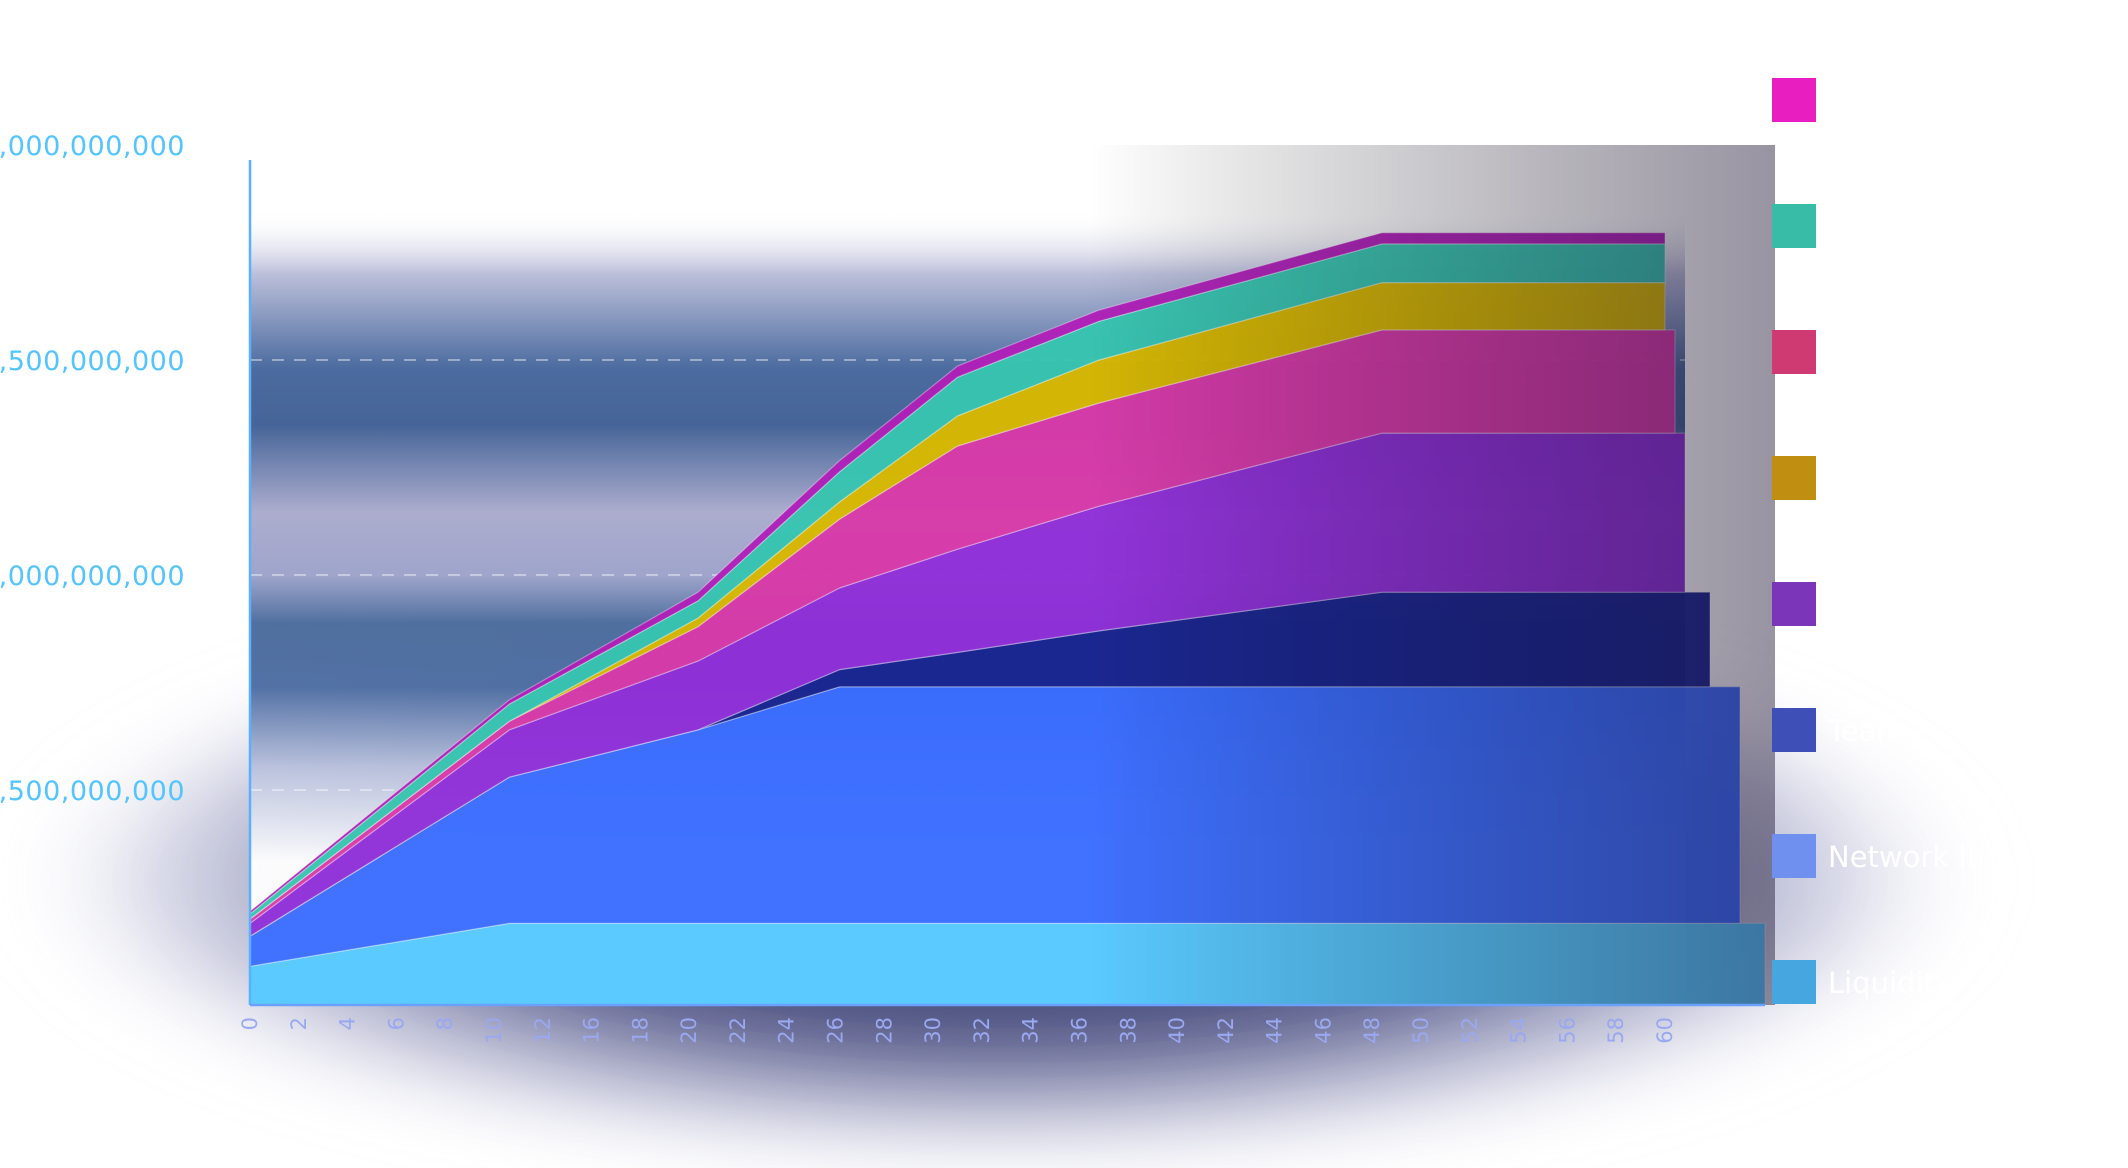 The image size is (2128, 1168). What do you see at coordinates (1470, 1030) in the screenshot?
I see `x-tick-label-25: 52` at bounding box center [1470, 1030].